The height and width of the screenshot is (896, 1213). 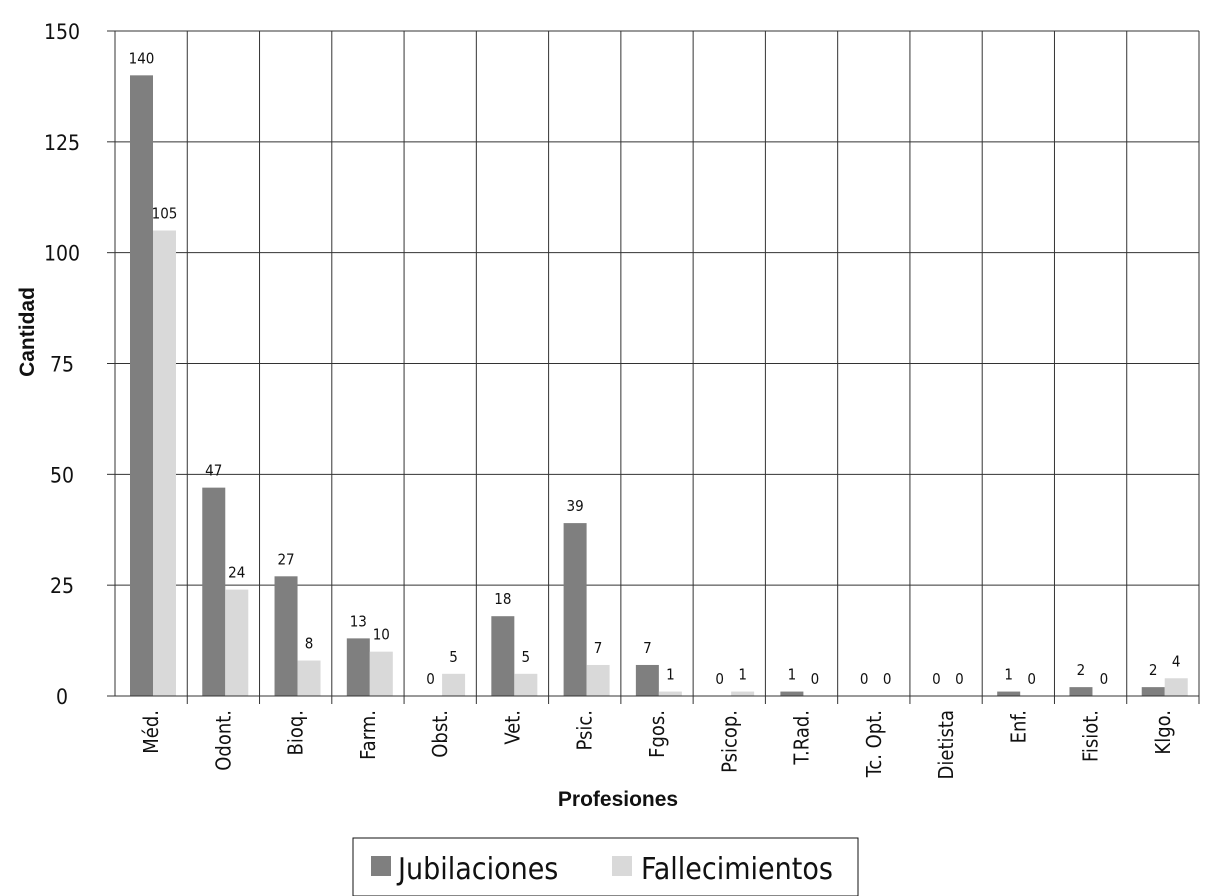 I want to click on x-tick-label: Psicop., so click(x=729, y=741).